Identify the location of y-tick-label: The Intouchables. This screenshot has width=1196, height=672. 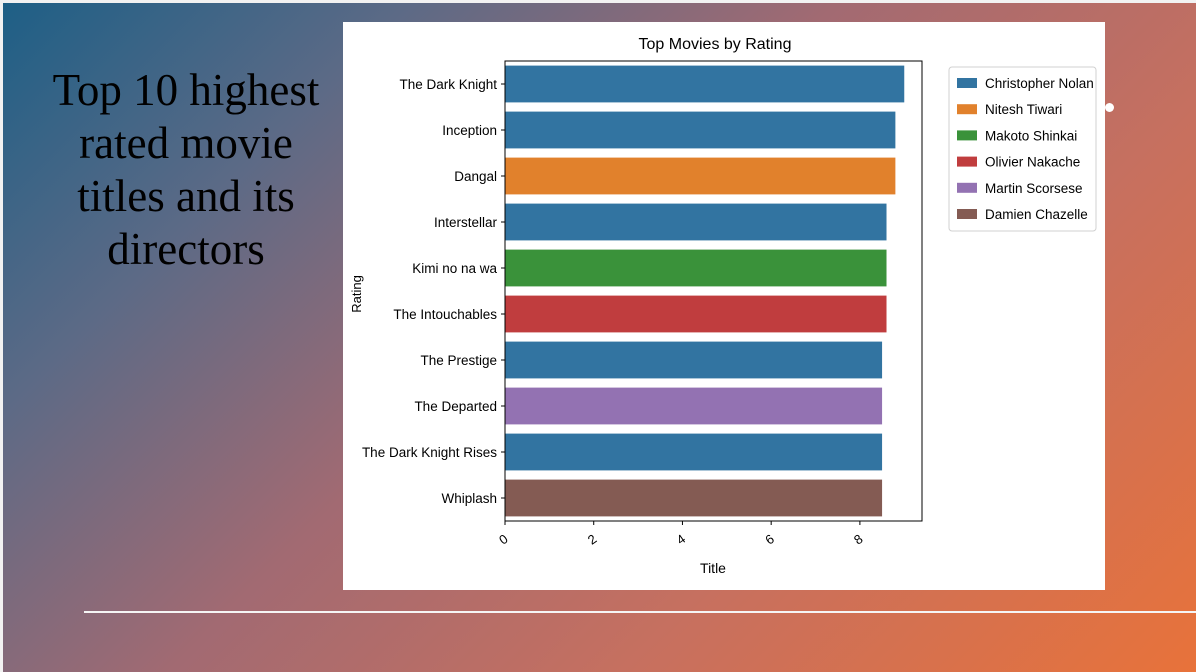
(445, 314).